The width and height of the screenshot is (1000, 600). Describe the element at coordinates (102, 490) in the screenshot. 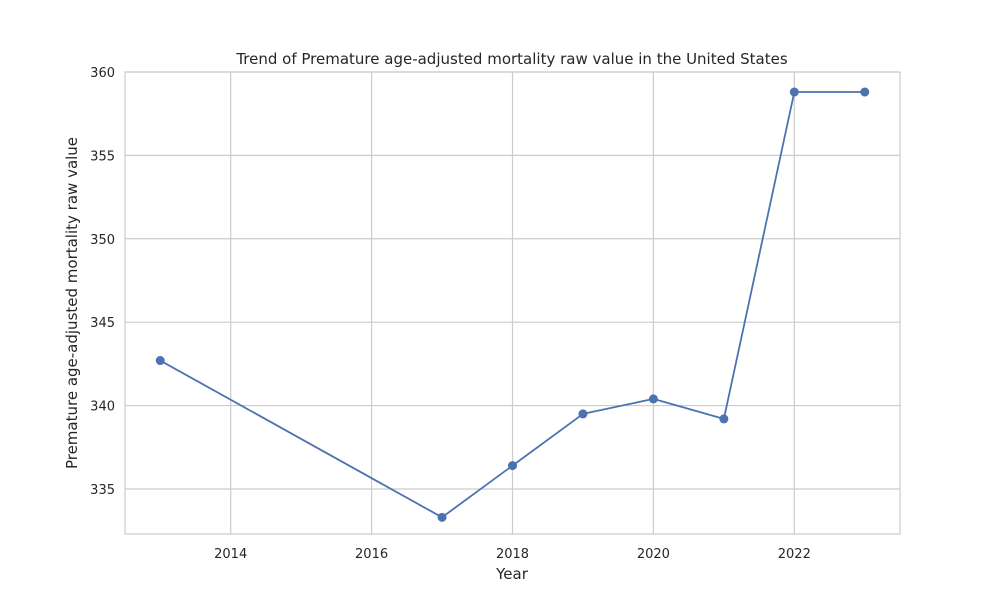

I see `y-tick-label: 335` at that location.